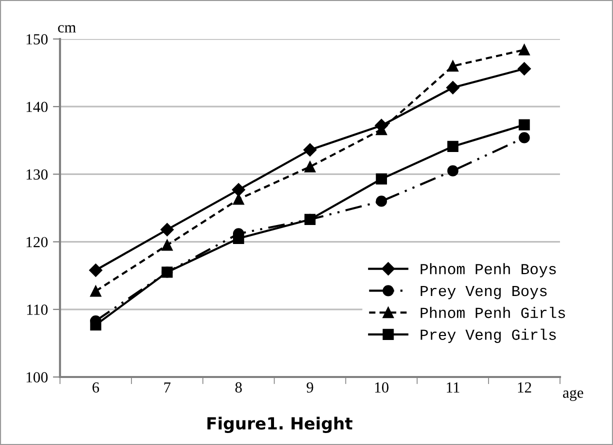 The height and width of the screenshot is (445, 613). What do you see at coordinates (37, 309) in the screenshot?
I see `y-tick-label: 110` at bounding box center [37, 309].